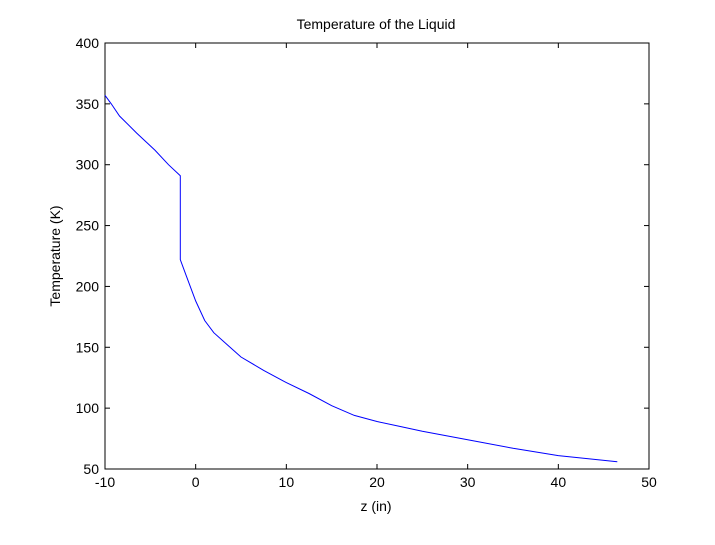 The width and height of the screenshot is (715, 545). I want to click on y-axis-label: Temperature (K), so click(55, 255).